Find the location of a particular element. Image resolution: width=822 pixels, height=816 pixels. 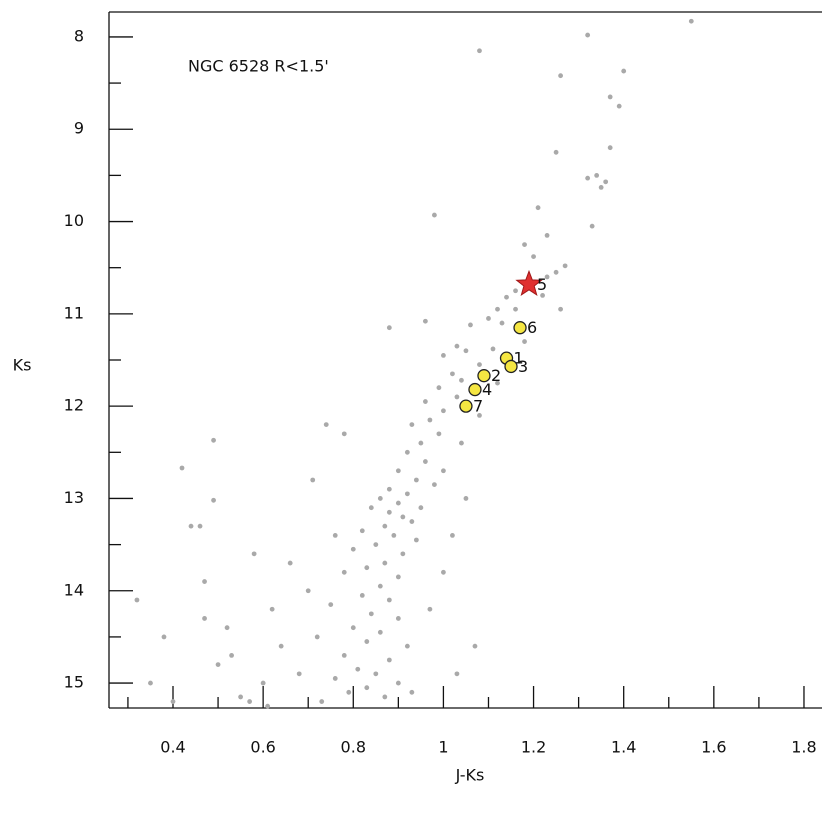

point-label: 1 is located at coordinates (519, 358).